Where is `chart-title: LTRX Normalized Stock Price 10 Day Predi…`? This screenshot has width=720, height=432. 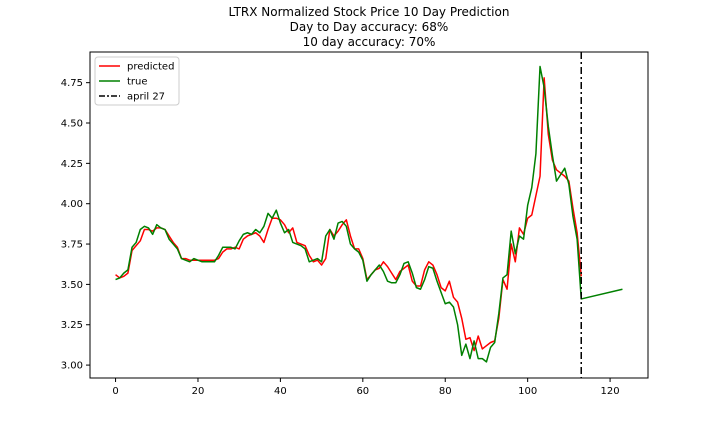
chart-title: LTRX Normalized Stock Price 10 Day Predi… is located at coordinates (369, 12).